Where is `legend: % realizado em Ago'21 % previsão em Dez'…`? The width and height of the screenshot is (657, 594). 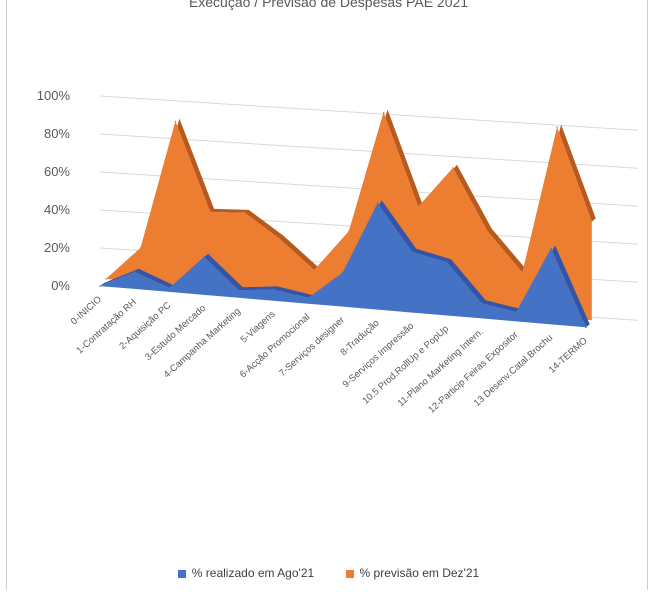 legend: % realizado em Ago'21 % previsão em Dez'… is located at coordinates (328, 573).